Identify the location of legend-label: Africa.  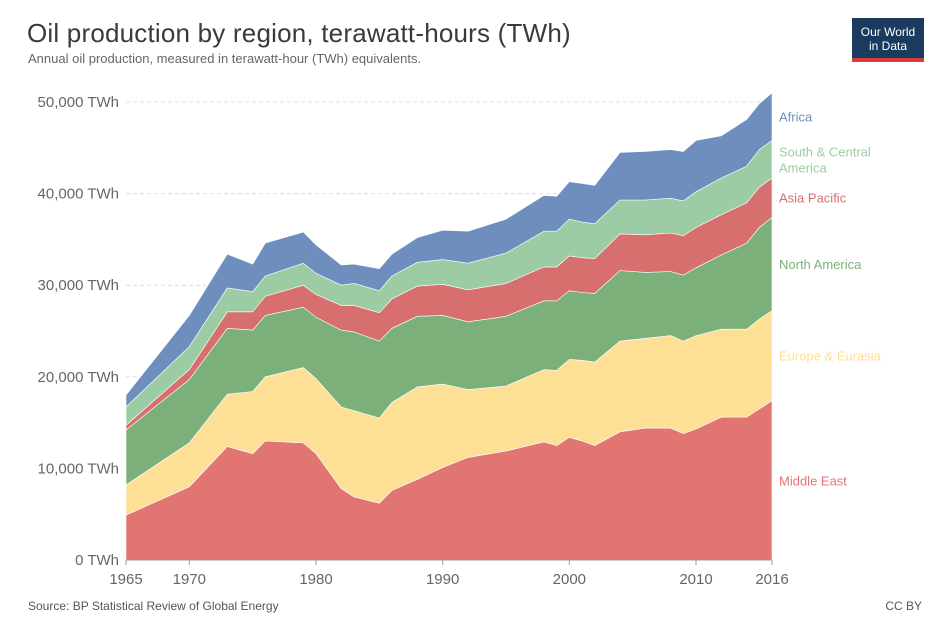
(796, 117).